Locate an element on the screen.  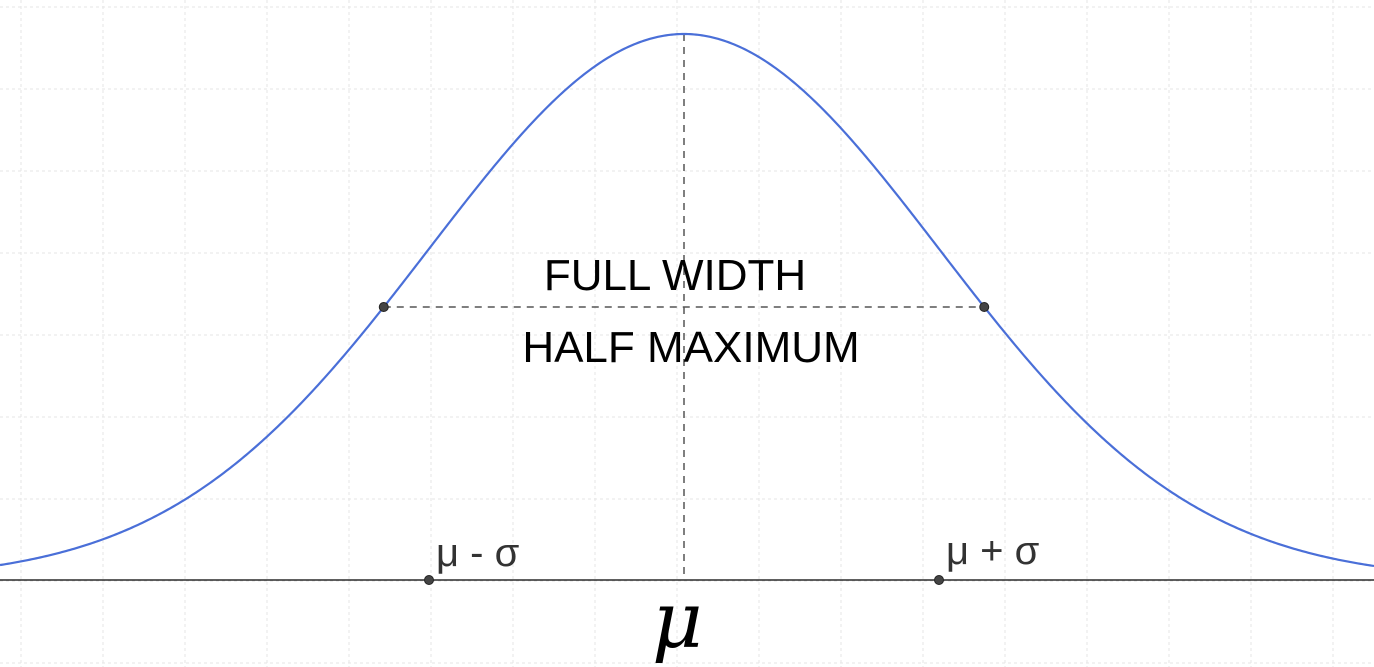
fwhm-caption-line-2: HALF MAXIMUM is located at coordinates (691, 347).